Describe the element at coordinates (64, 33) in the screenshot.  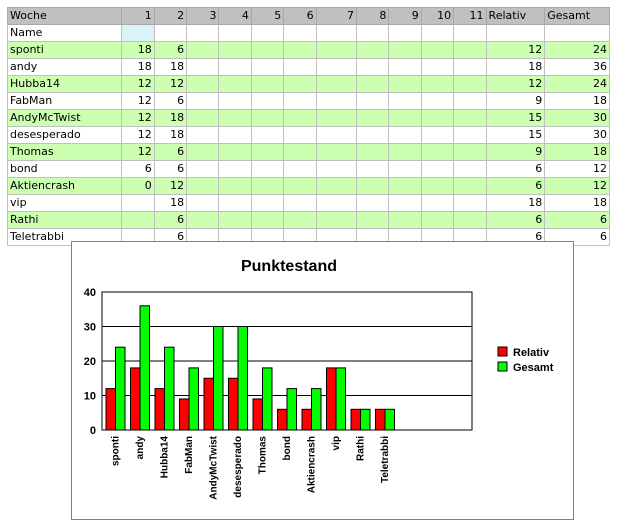
I see `name-label-cell: Name` at that location.